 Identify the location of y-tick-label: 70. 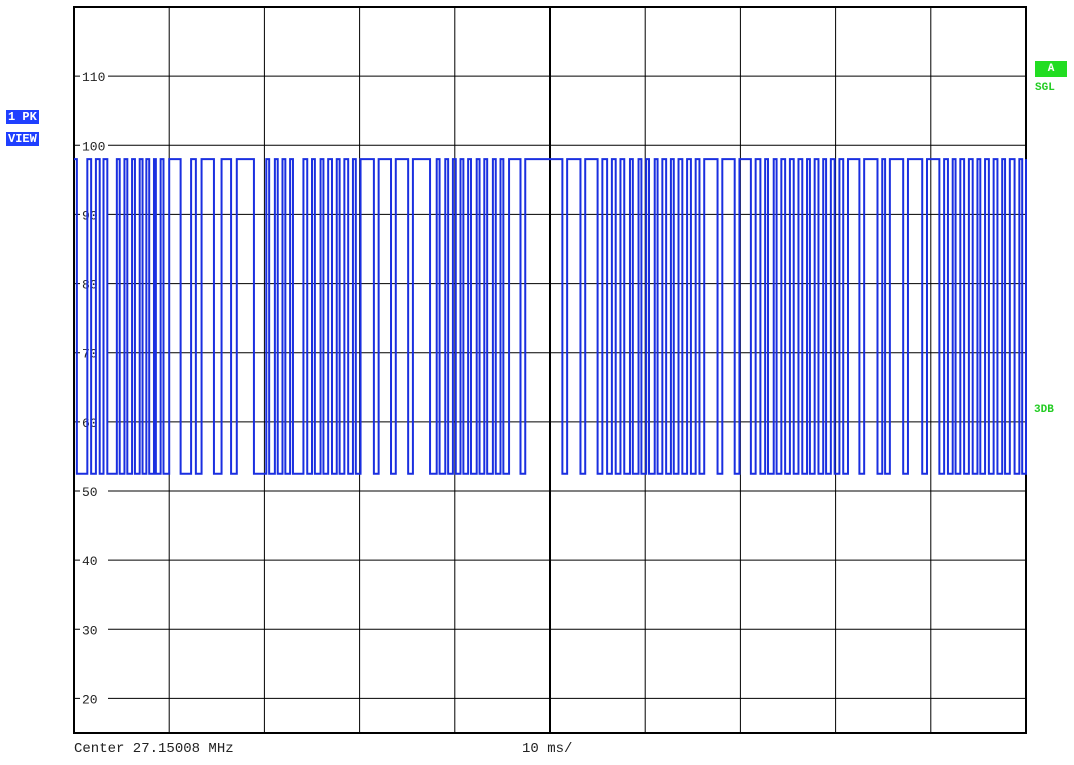
(90, 354).